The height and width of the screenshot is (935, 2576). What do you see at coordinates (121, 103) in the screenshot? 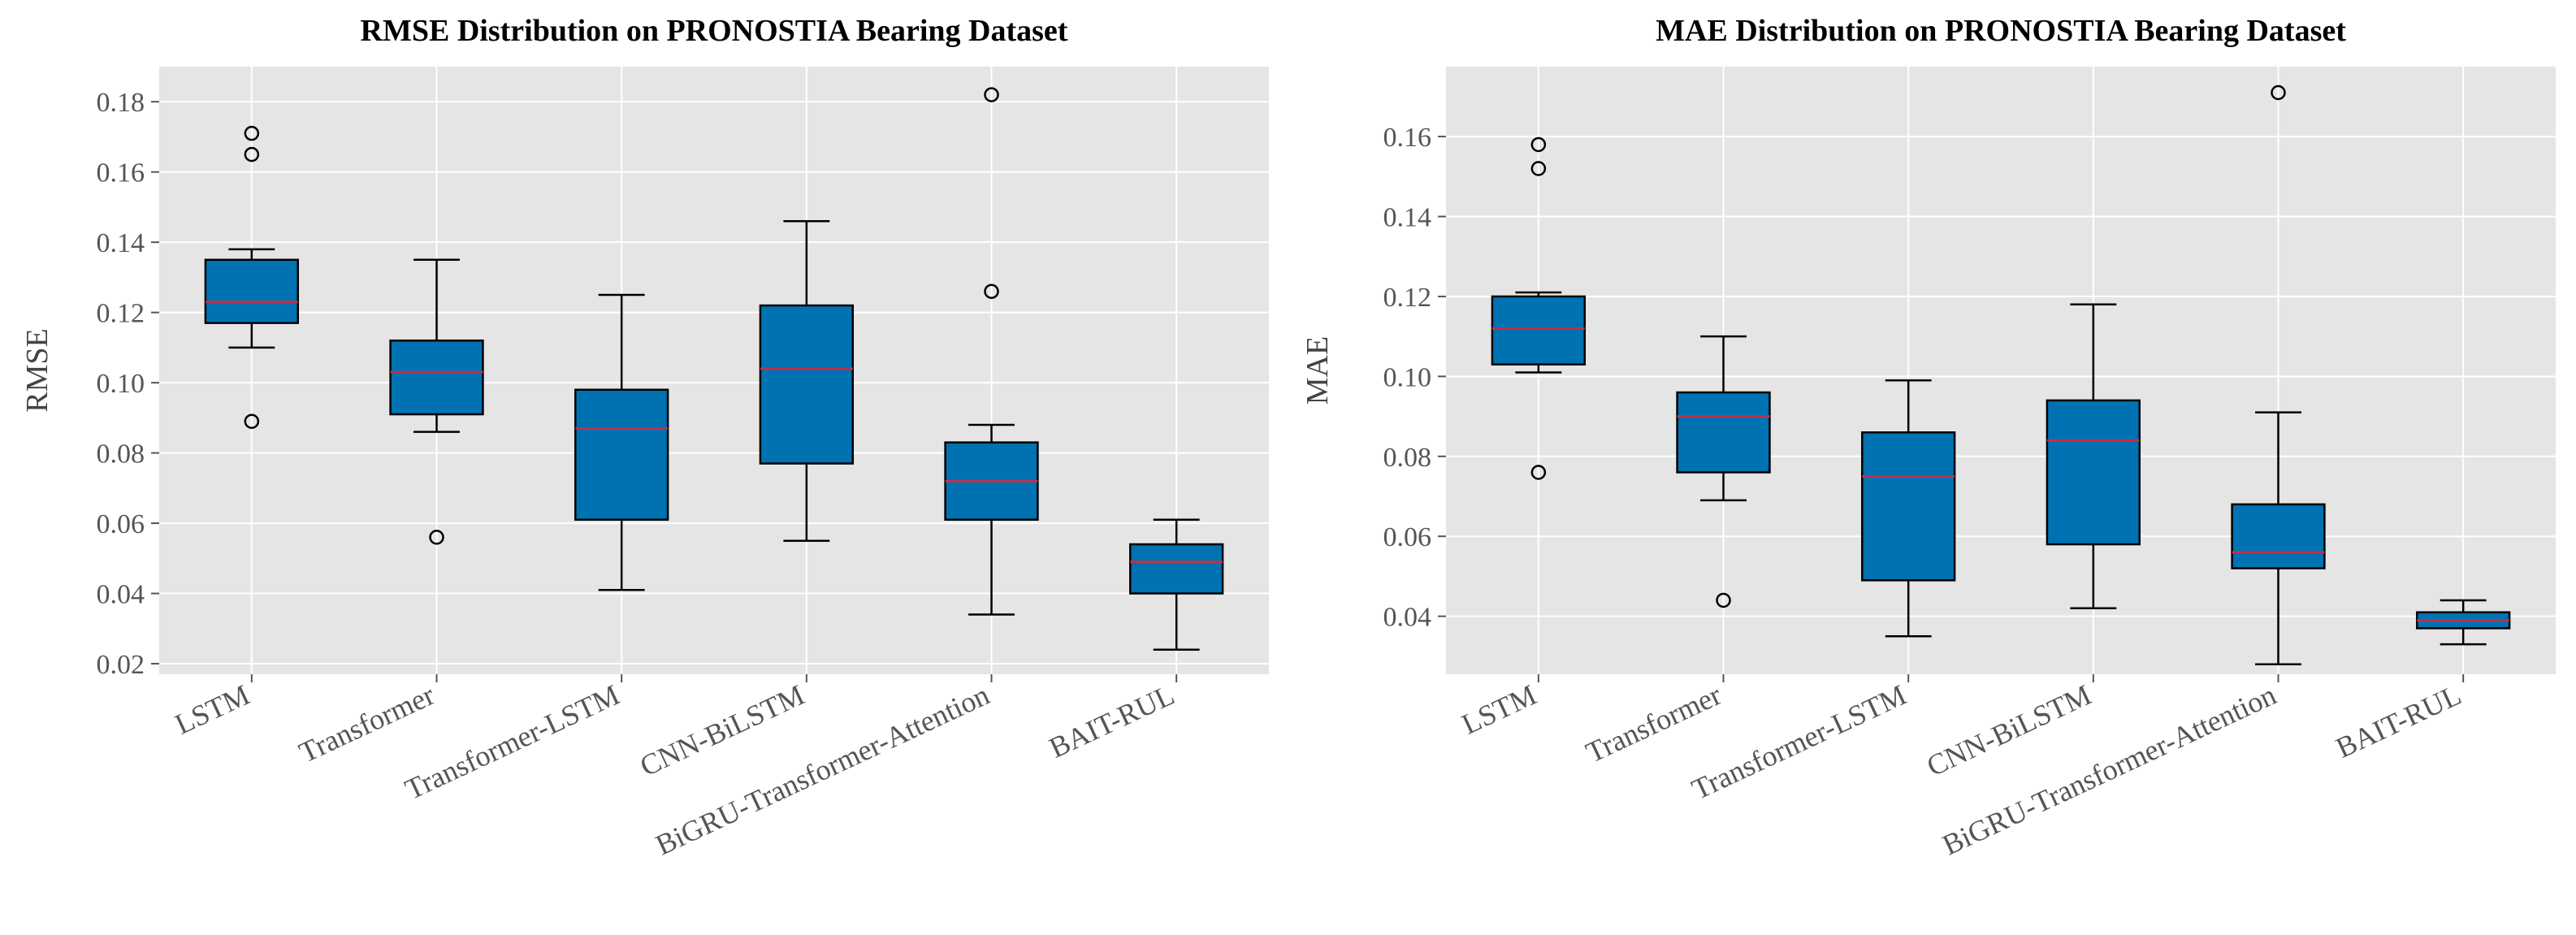
I see `y-tick-label: 0.18` at bounding box center [121, 103].